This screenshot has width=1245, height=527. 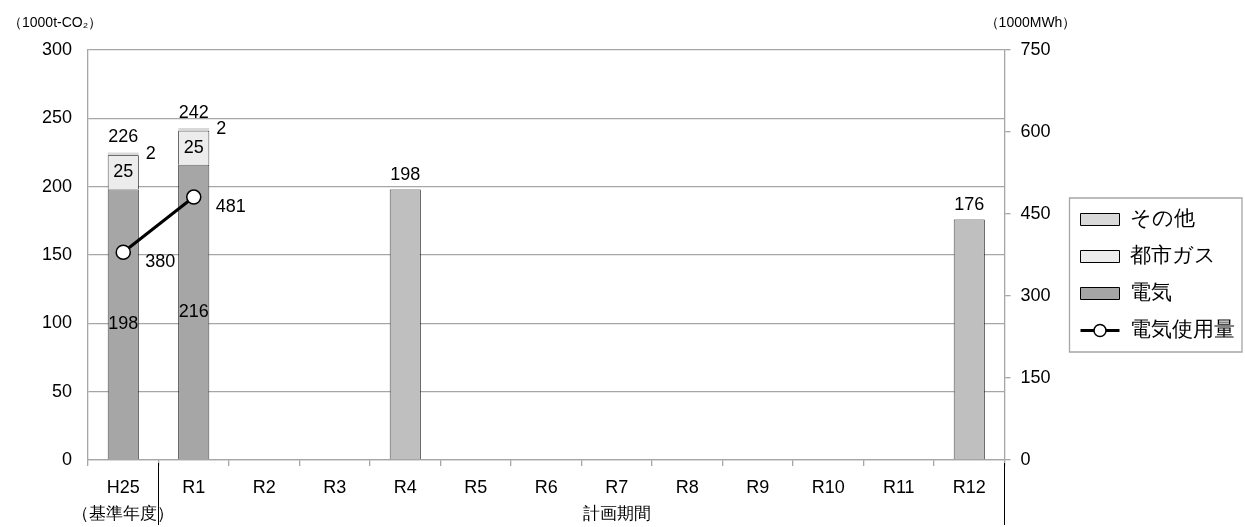 What do you see at coordinates (1162, 218) in the screenshot?
I see `legend-label: その他` at bounding box center [1162, 218].